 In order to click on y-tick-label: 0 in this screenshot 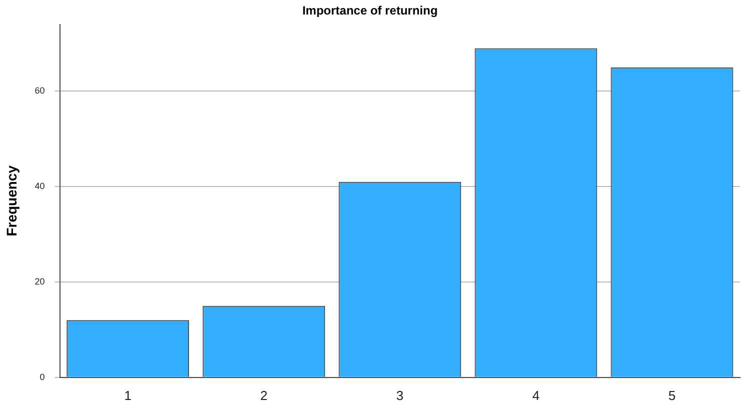, I will do `click(42, 377)`.